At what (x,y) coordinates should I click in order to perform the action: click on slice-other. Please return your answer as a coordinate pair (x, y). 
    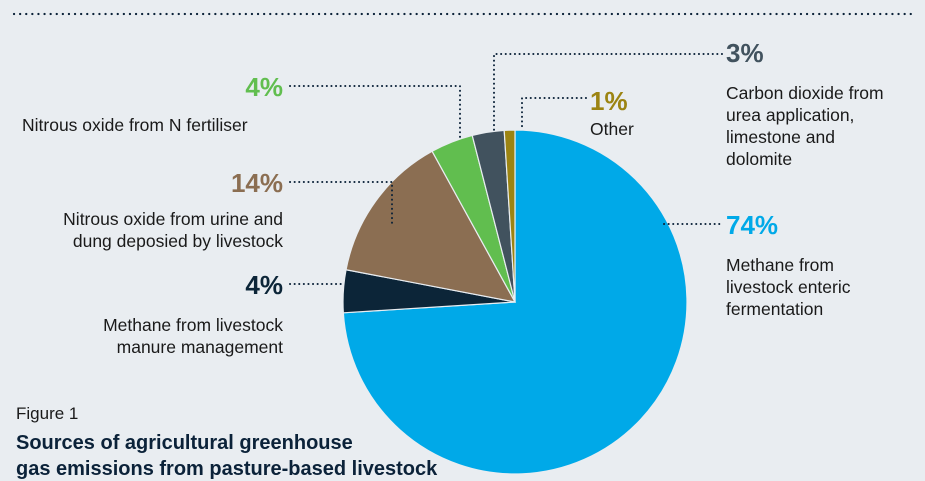
    Looking at the image, I should click on (509, 216).